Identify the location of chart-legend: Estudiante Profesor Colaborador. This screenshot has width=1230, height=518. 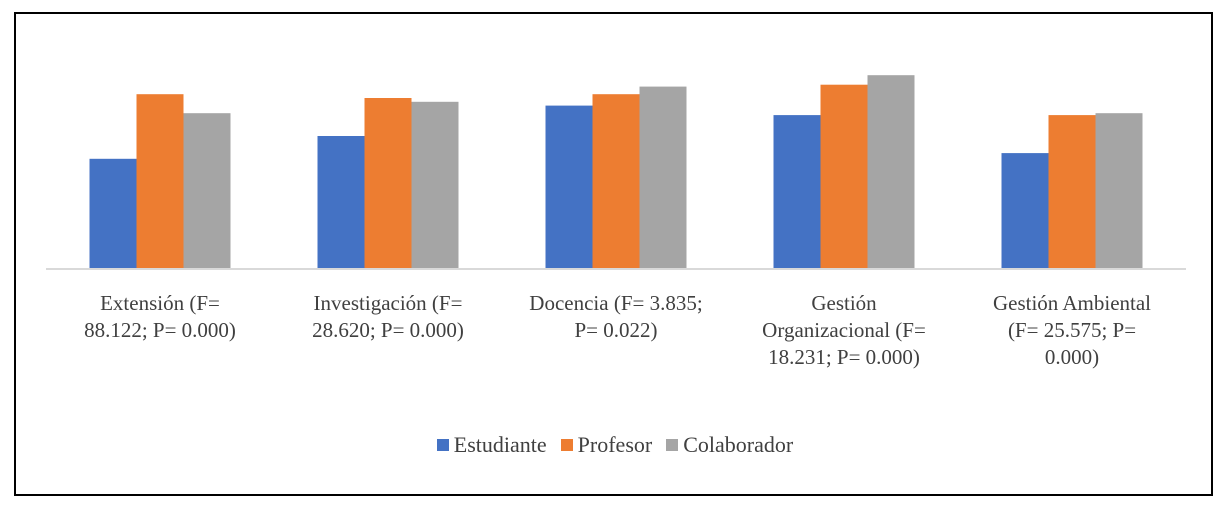
(615, 445).